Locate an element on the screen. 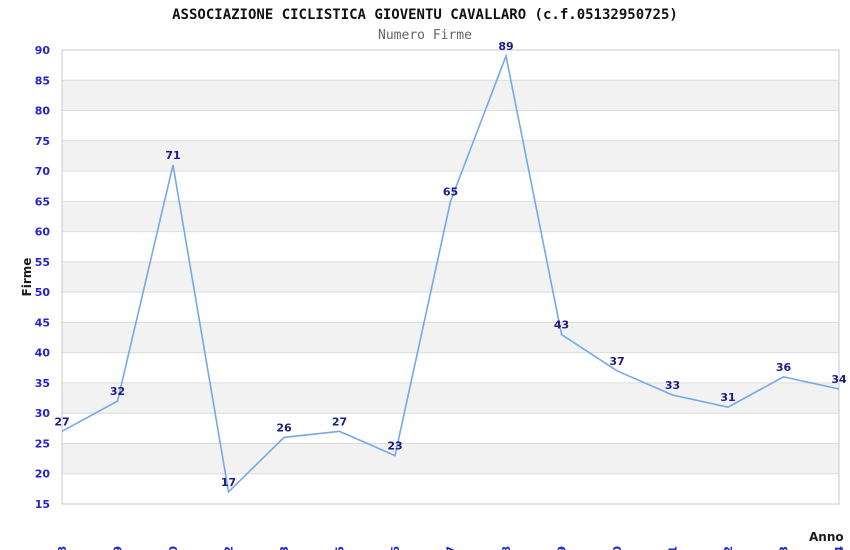  x-tick-label: 2021 is located at coordinates (673, 548).